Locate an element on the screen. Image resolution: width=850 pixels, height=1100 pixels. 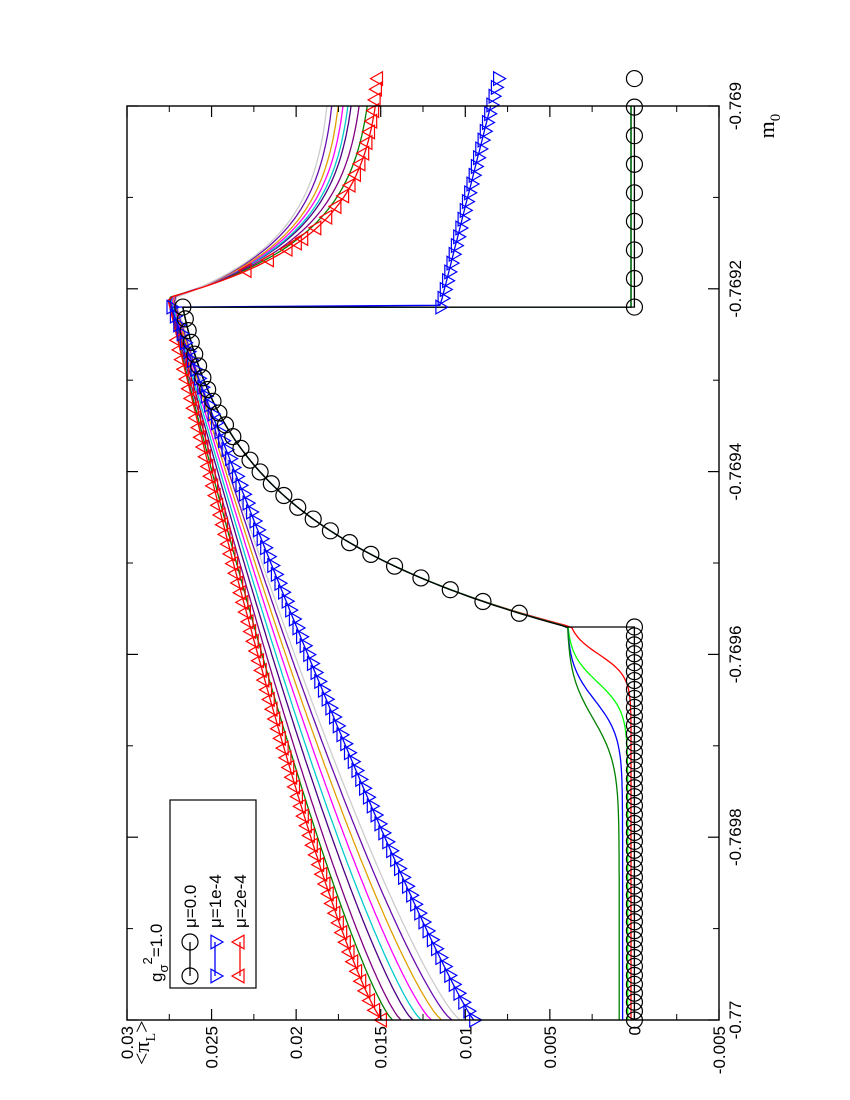
x-tick-label: -0.7692 is located at coordinates (735, 289).